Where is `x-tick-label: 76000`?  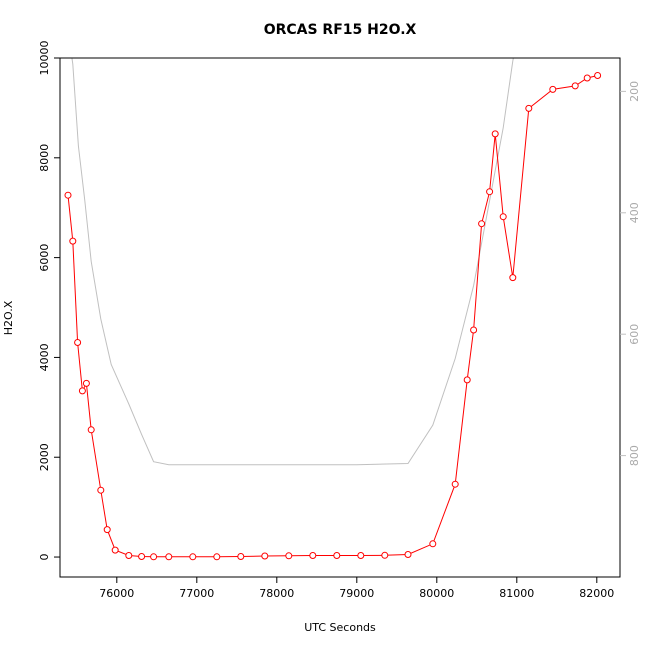 x-tick-label: 76000 is located at coordinates (116, 593).